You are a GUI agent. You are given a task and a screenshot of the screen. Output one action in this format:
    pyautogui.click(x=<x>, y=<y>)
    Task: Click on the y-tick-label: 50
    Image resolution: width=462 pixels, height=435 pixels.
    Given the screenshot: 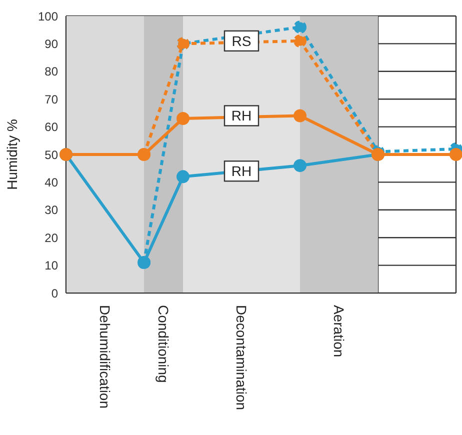 What is the action you would take?
    pyautogui.click(x=51, y=155)
    